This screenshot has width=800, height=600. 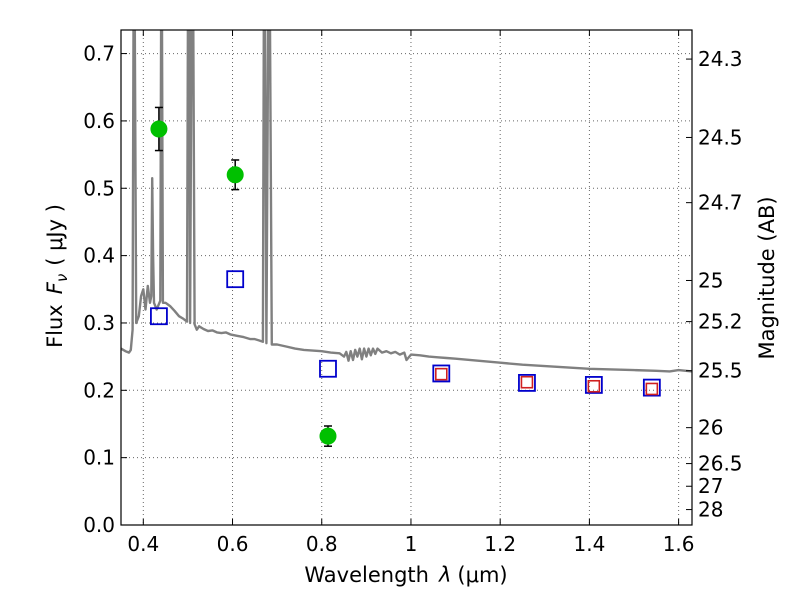 What do you see at coordinates (589, 544) in the screenshot?
I see `x-tick-label: 1.4` at bounding box center [589, 544].